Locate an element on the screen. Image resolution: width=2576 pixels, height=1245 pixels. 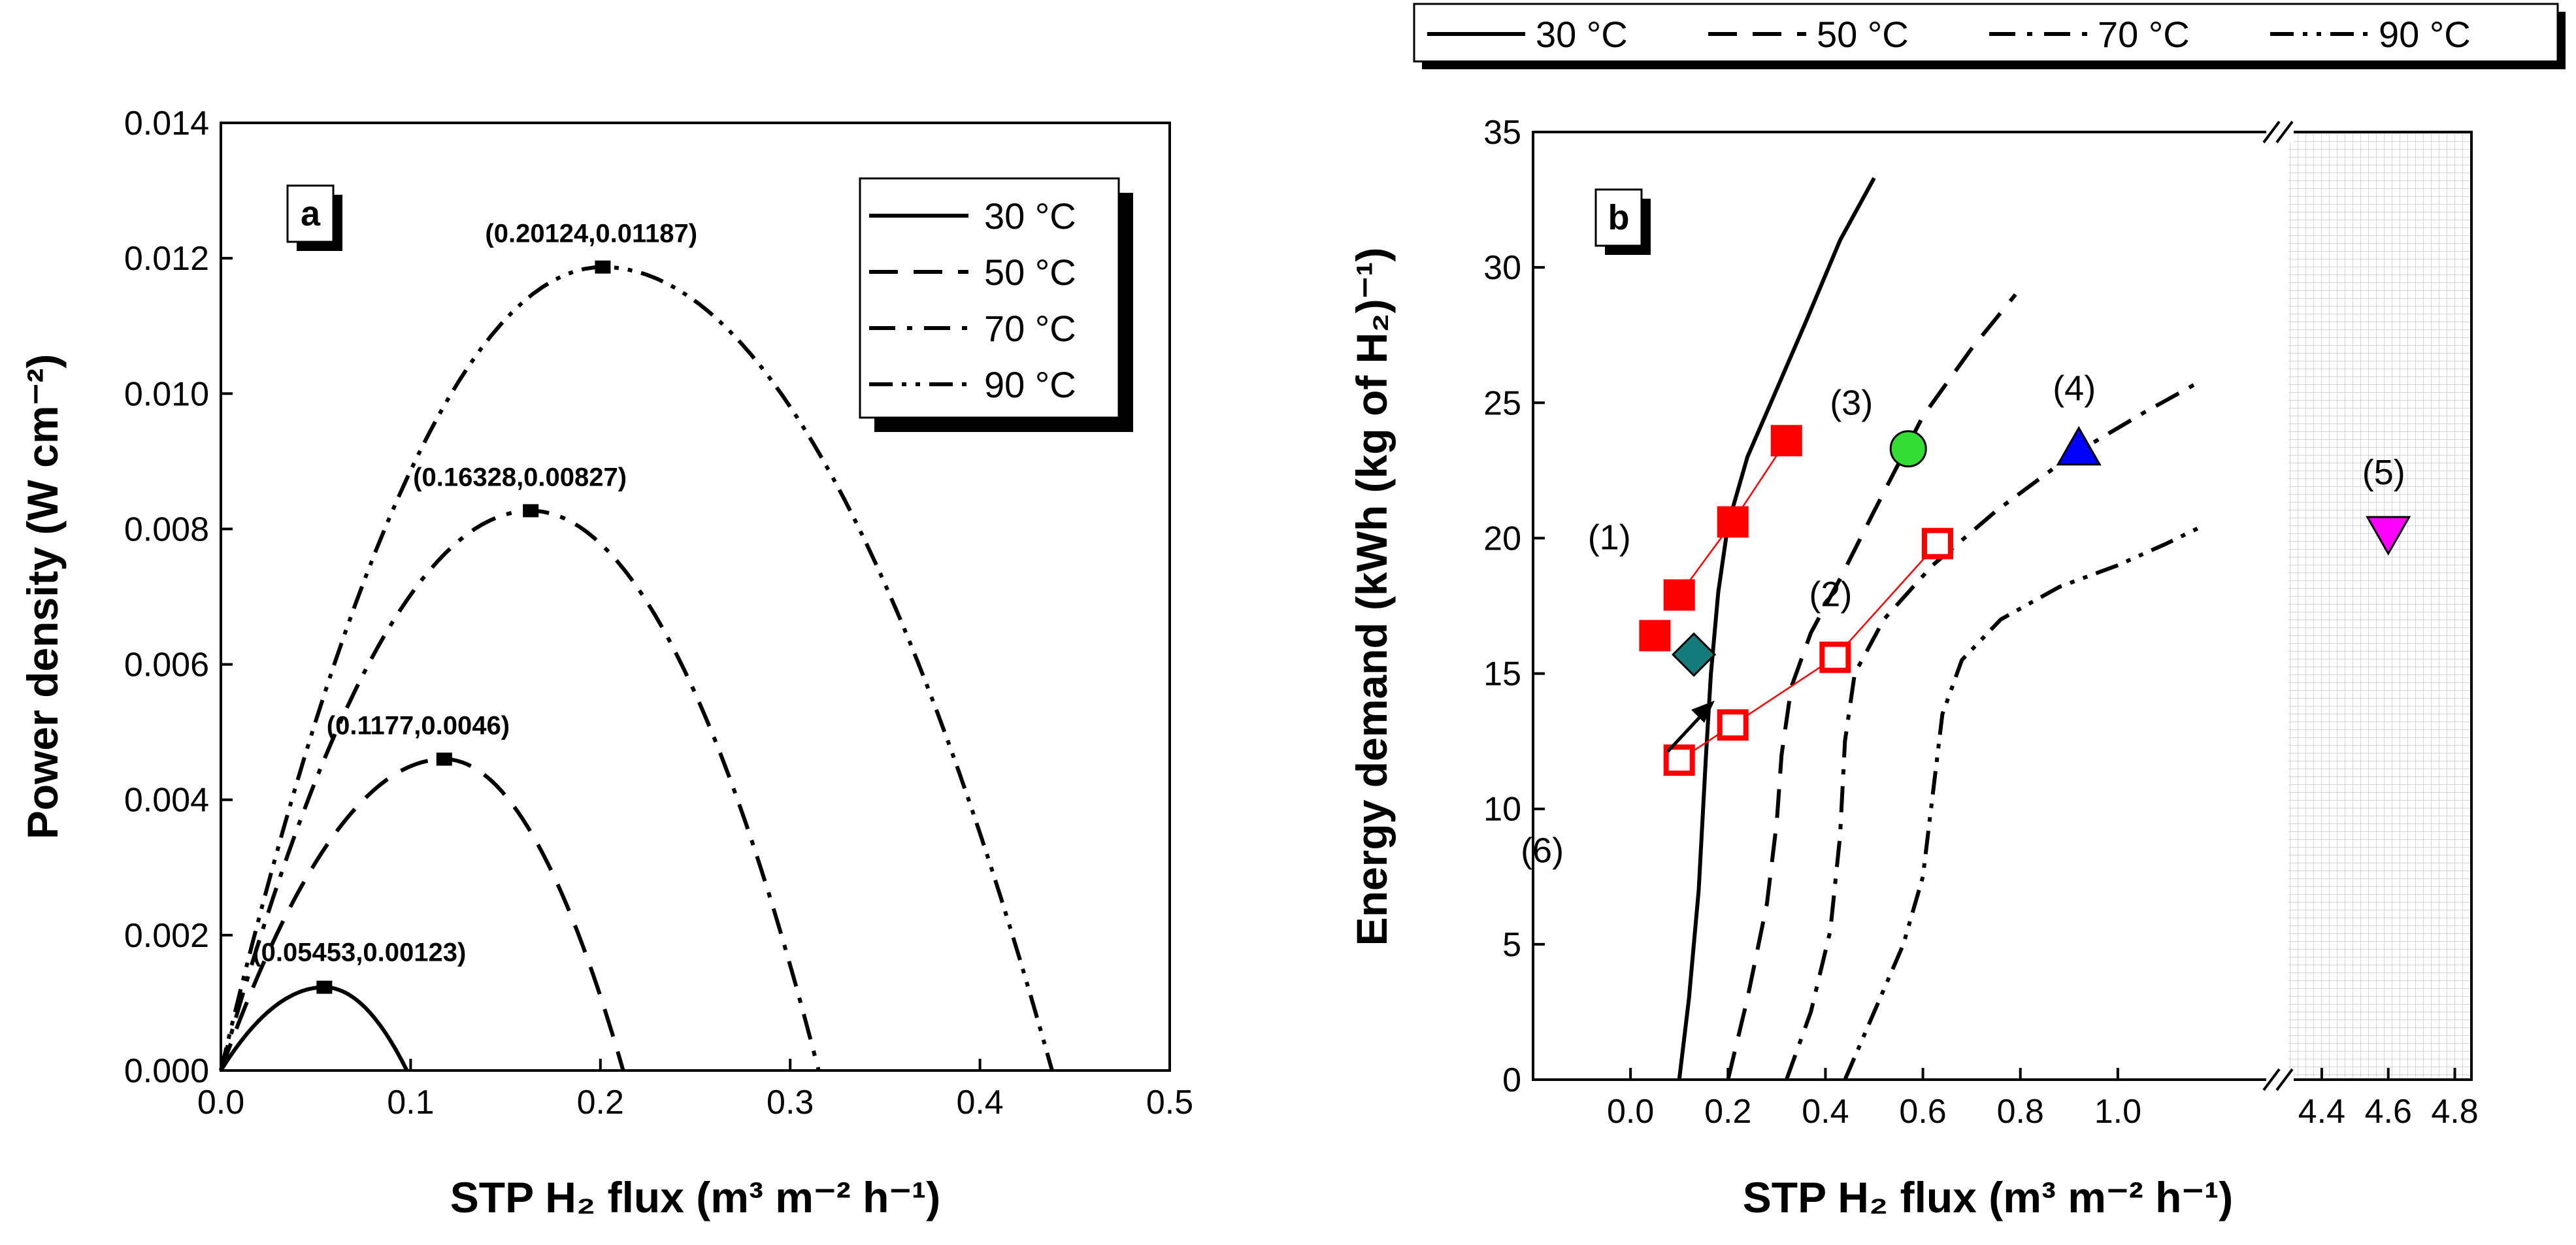
y-tick-label: 5 is located at coordinates (1511, 945).